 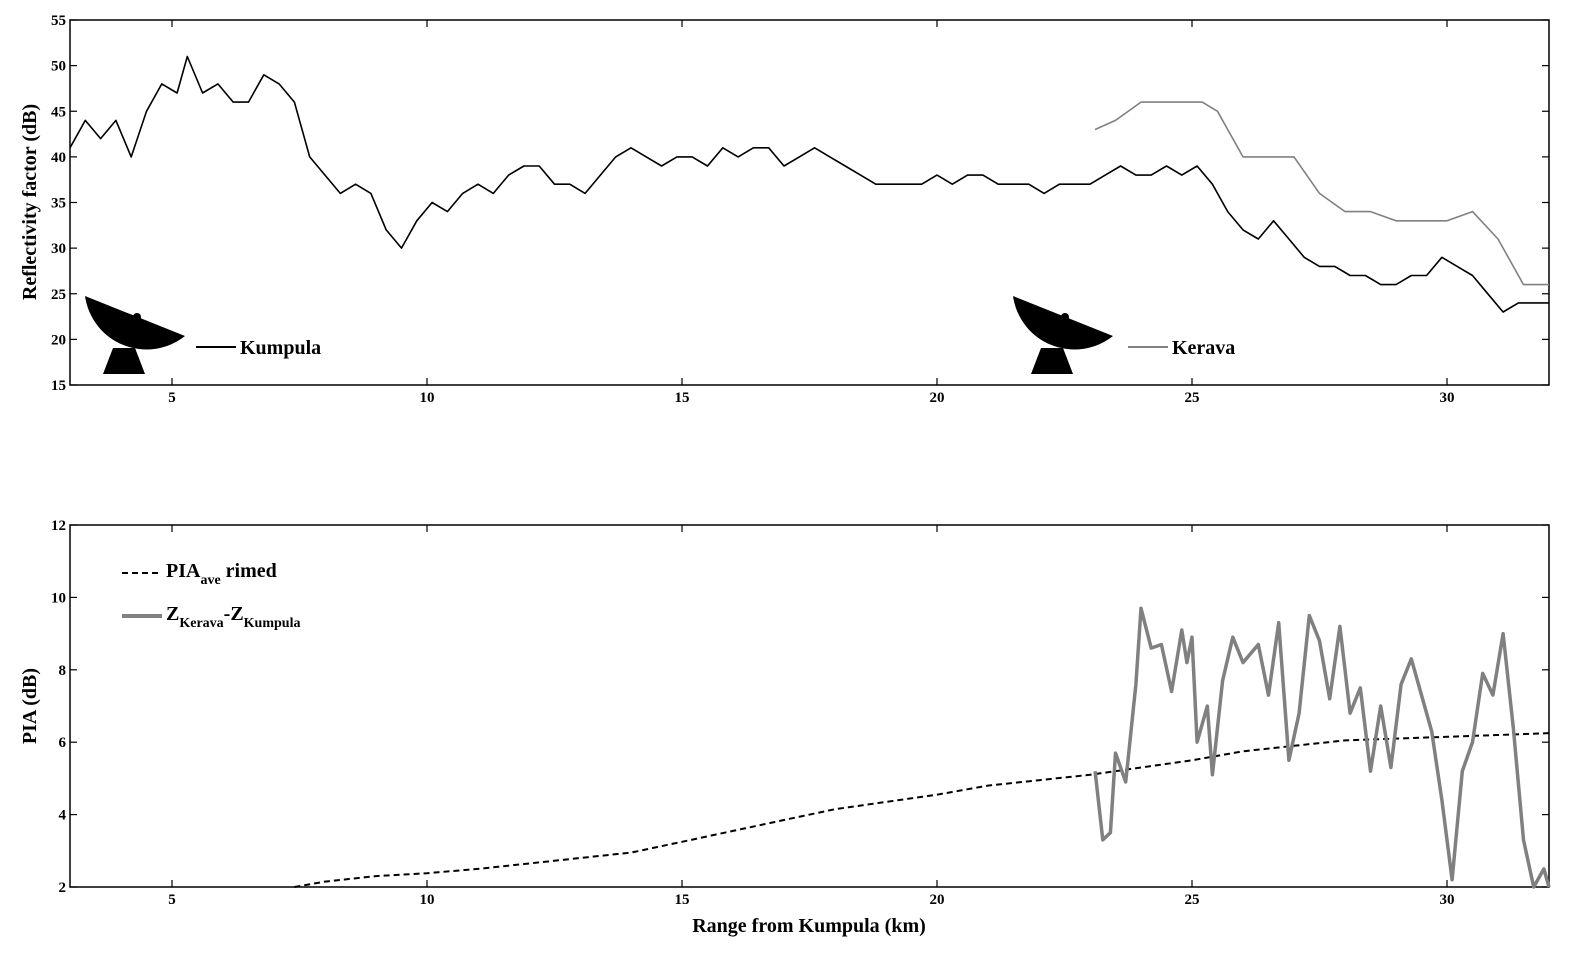 I want to click on y-axis-label: Reflectivity factor (dB), so click(x=30, y=202).